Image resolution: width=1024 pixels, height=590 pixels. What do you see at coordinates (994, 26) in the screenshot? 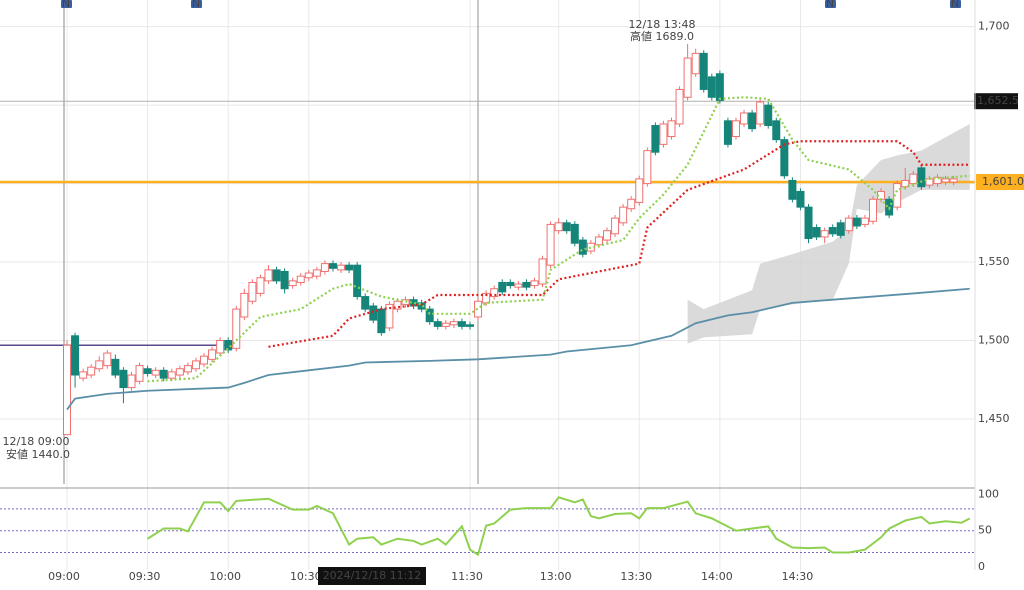
I see `y-tick-label: 1,700` at bounding box center [994, 26].